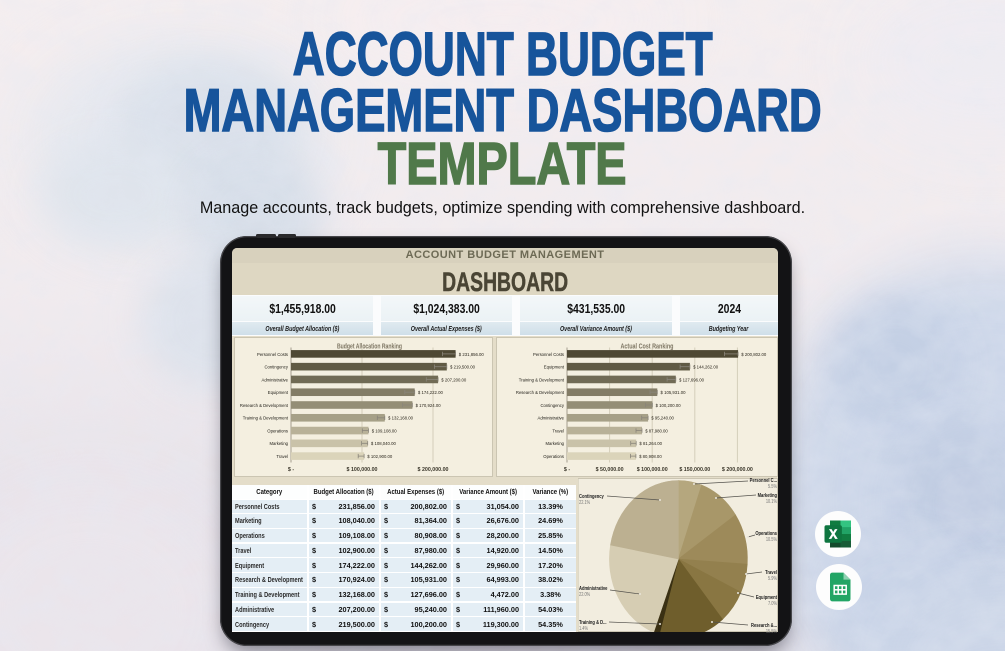 The height and width of the screenshot is (651, 1005). I want to click on svg-text: $ 100,200.00, so click(668, 406).